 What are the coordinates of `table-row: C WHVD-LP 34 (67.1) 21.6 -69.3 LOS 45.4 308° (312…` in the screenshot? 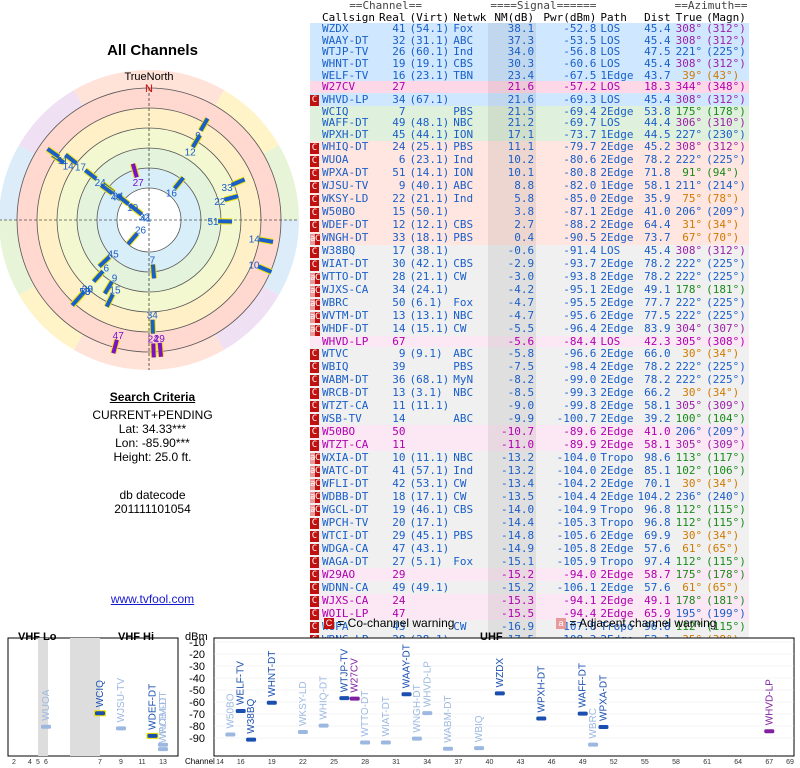 It's located at (530, 99).